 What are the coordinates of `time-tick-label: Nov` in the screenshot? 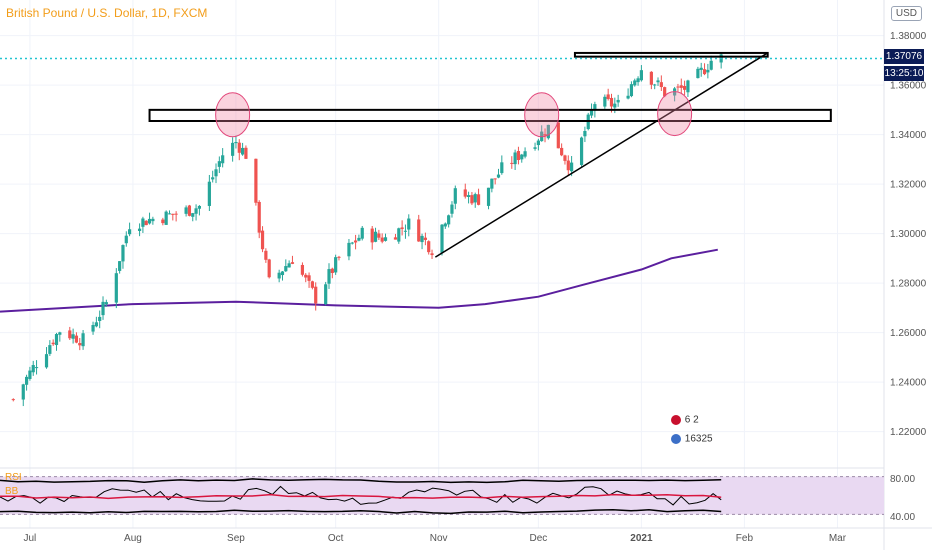 It's located at (439, 538).